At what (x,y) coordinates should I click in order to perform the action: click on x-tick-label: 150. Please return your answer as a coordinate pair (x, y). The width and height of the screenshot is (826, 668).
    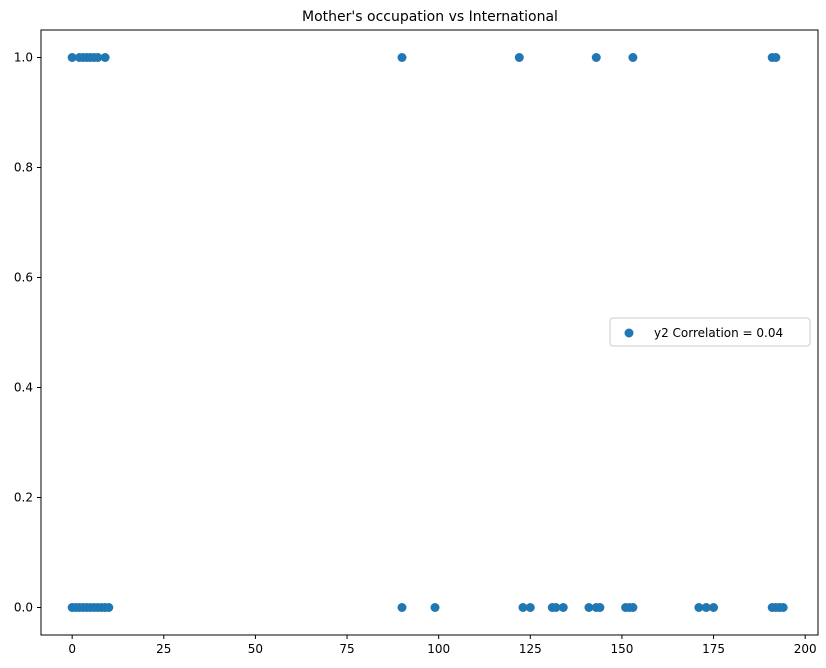
    Looking at the image, I should click on (621, 649).